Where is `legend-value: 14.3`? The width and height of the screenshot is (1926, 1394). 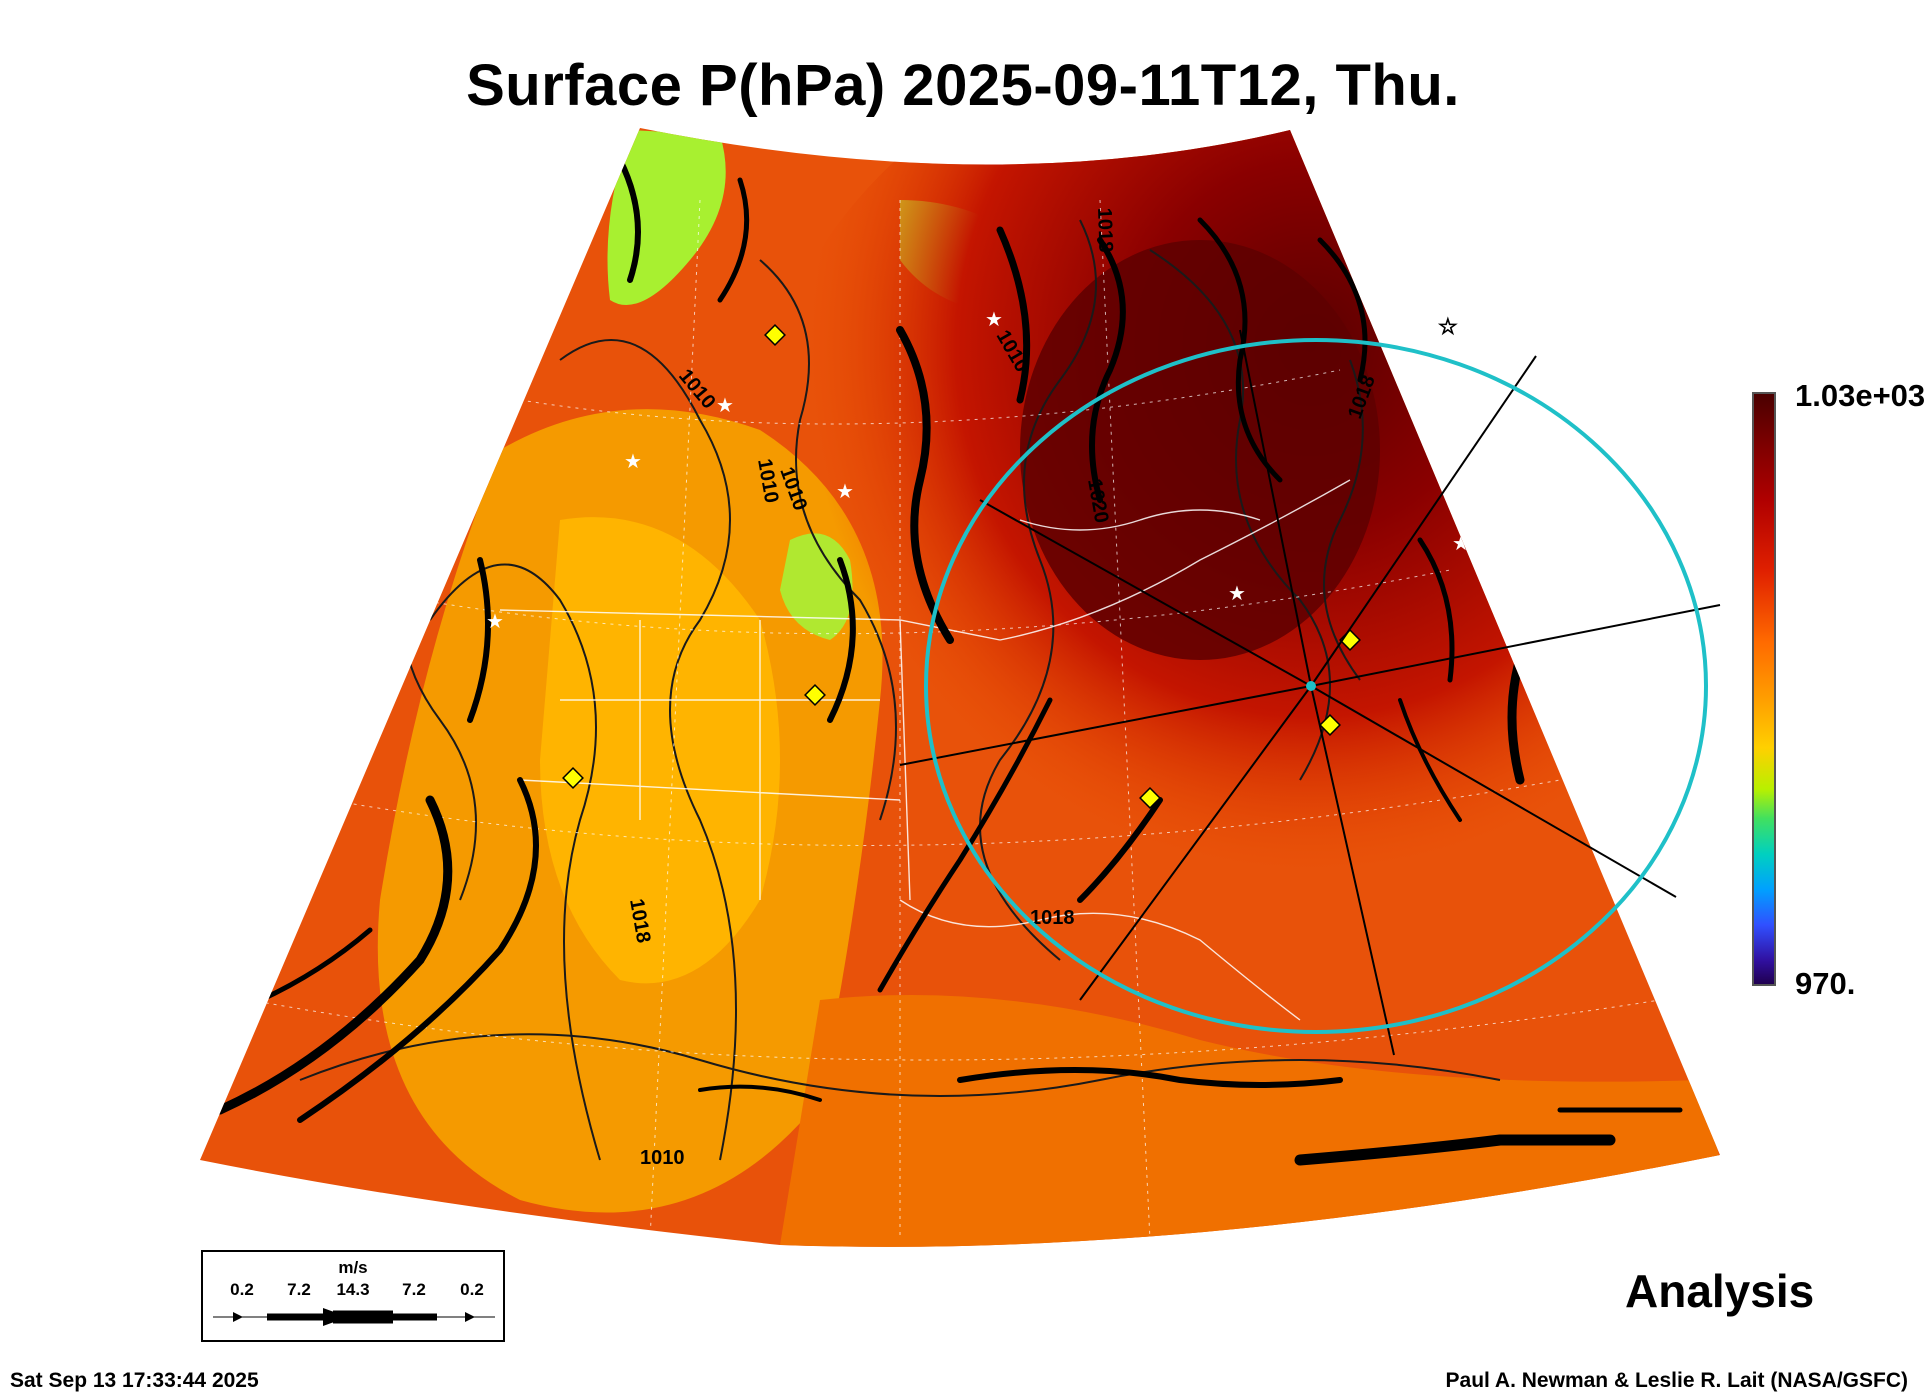 legend-value: 14.3 is located at coordinates (353, 1289).